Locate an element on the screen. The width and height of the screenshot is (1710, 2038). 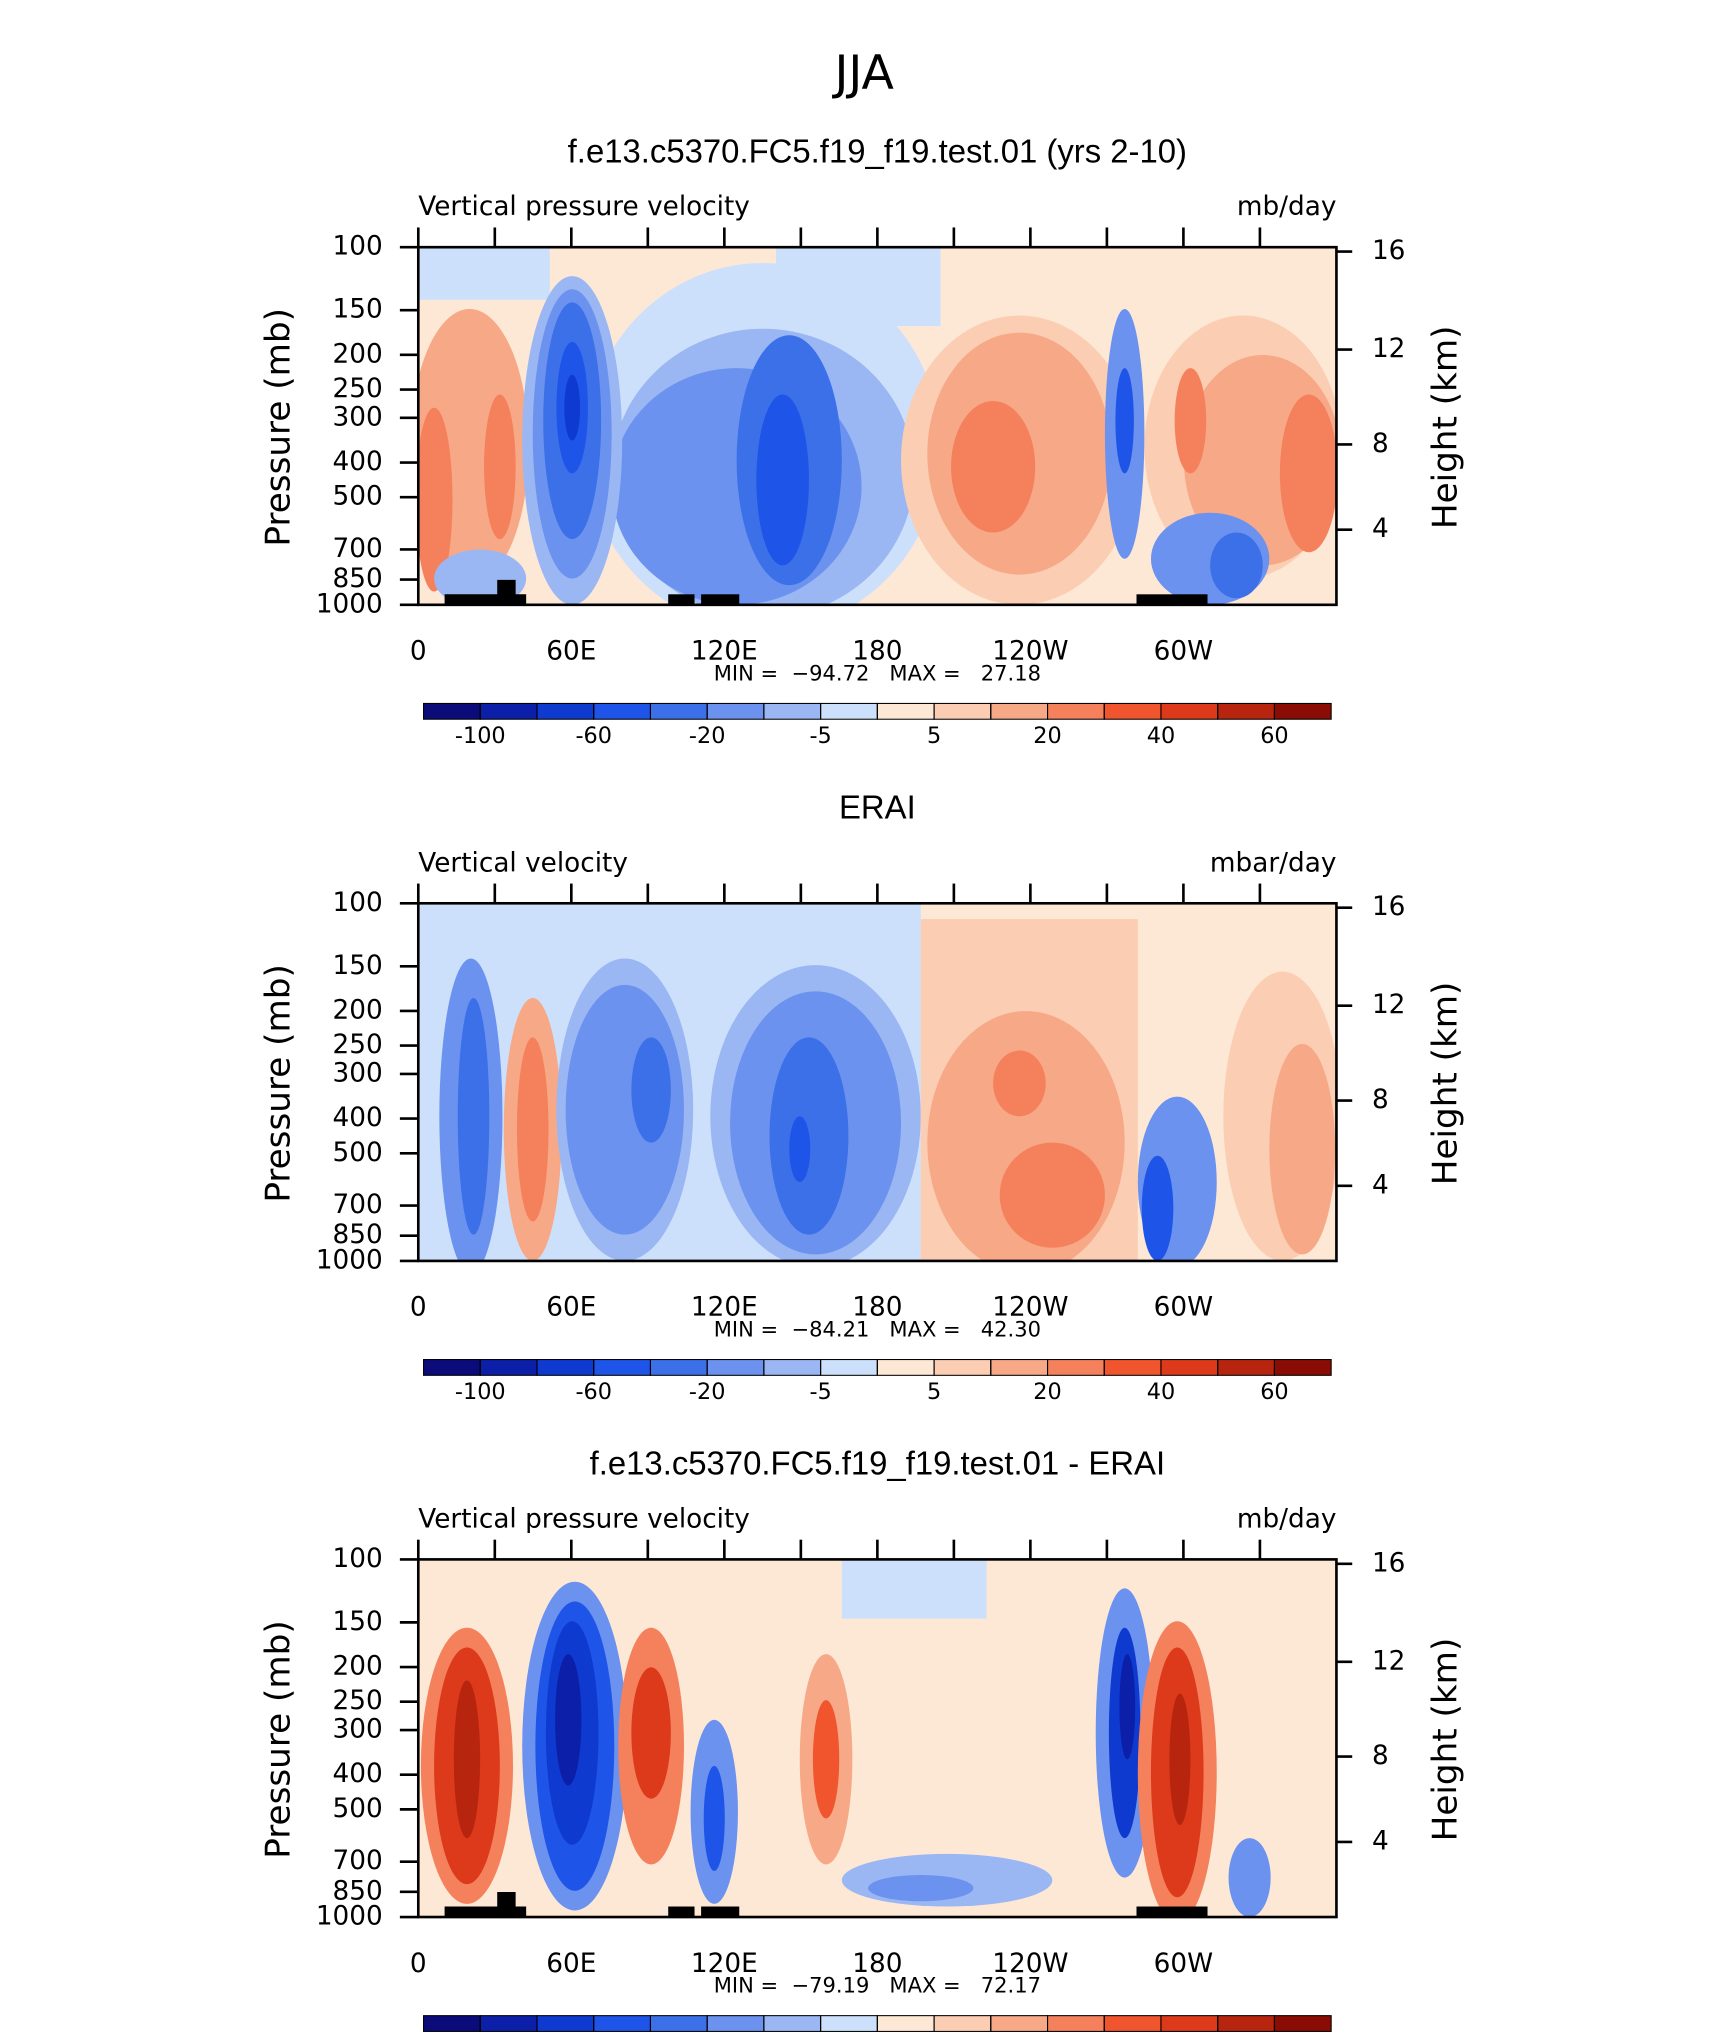
colorbar-label: 0 is located at coordinates (877, 2036).